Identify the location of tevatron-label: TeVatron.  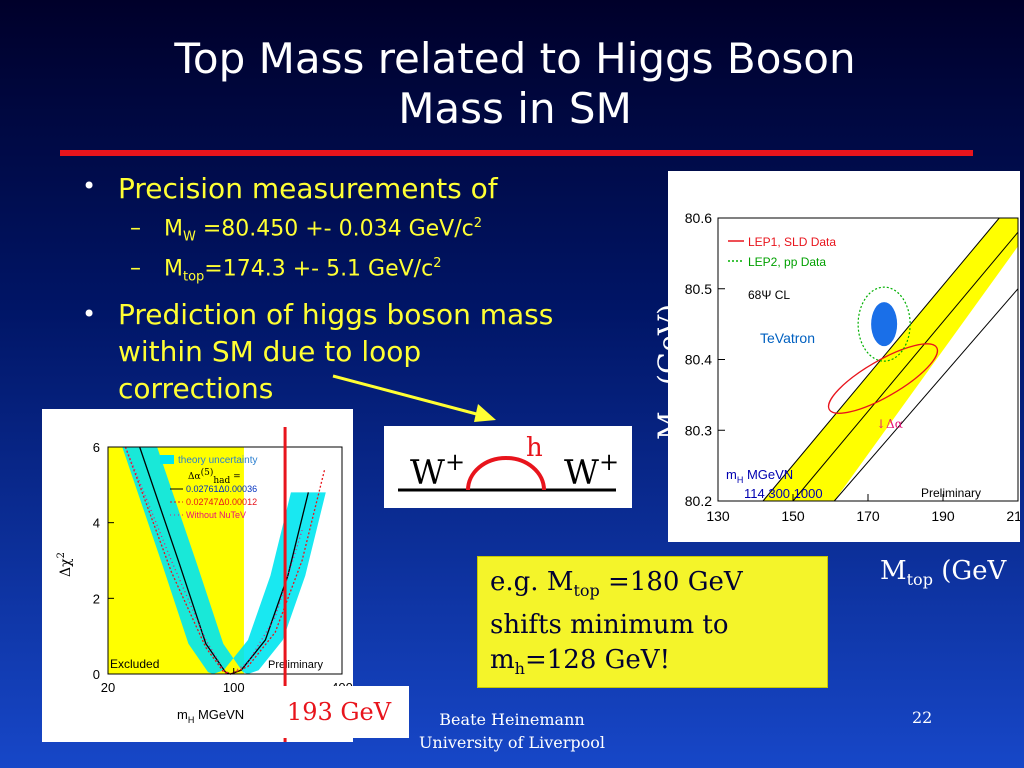
(787, 338).